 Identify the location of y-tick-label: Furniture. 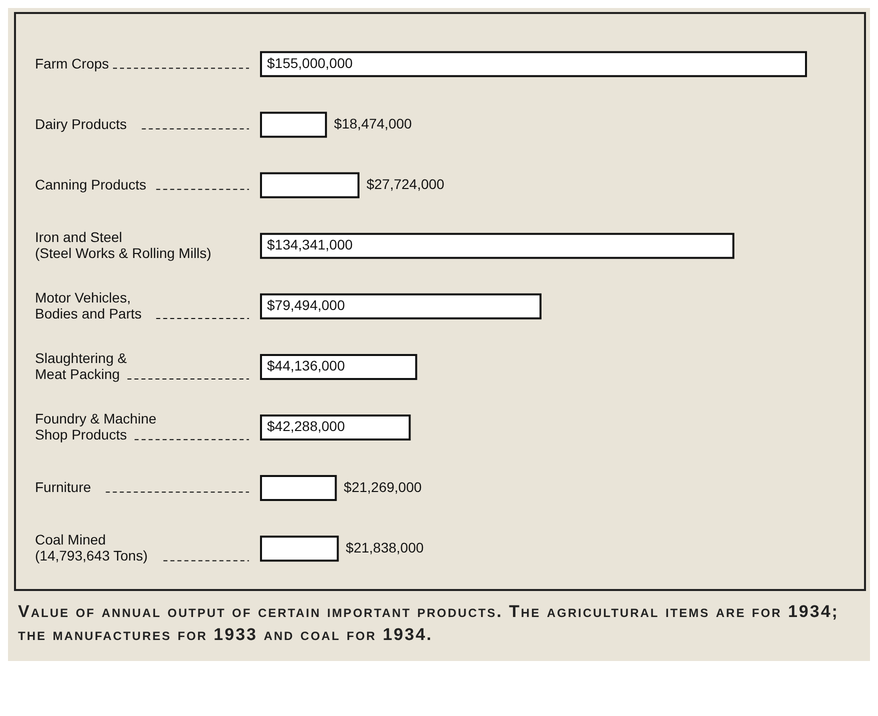
(63, 486).